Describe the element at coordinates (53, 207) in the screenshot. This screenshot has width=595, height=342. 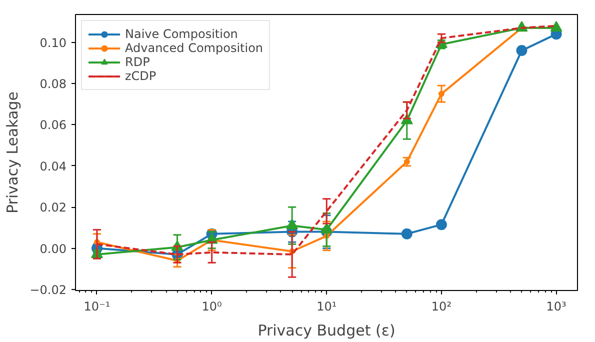
I see `y-tick-label: 0.02` at that location.